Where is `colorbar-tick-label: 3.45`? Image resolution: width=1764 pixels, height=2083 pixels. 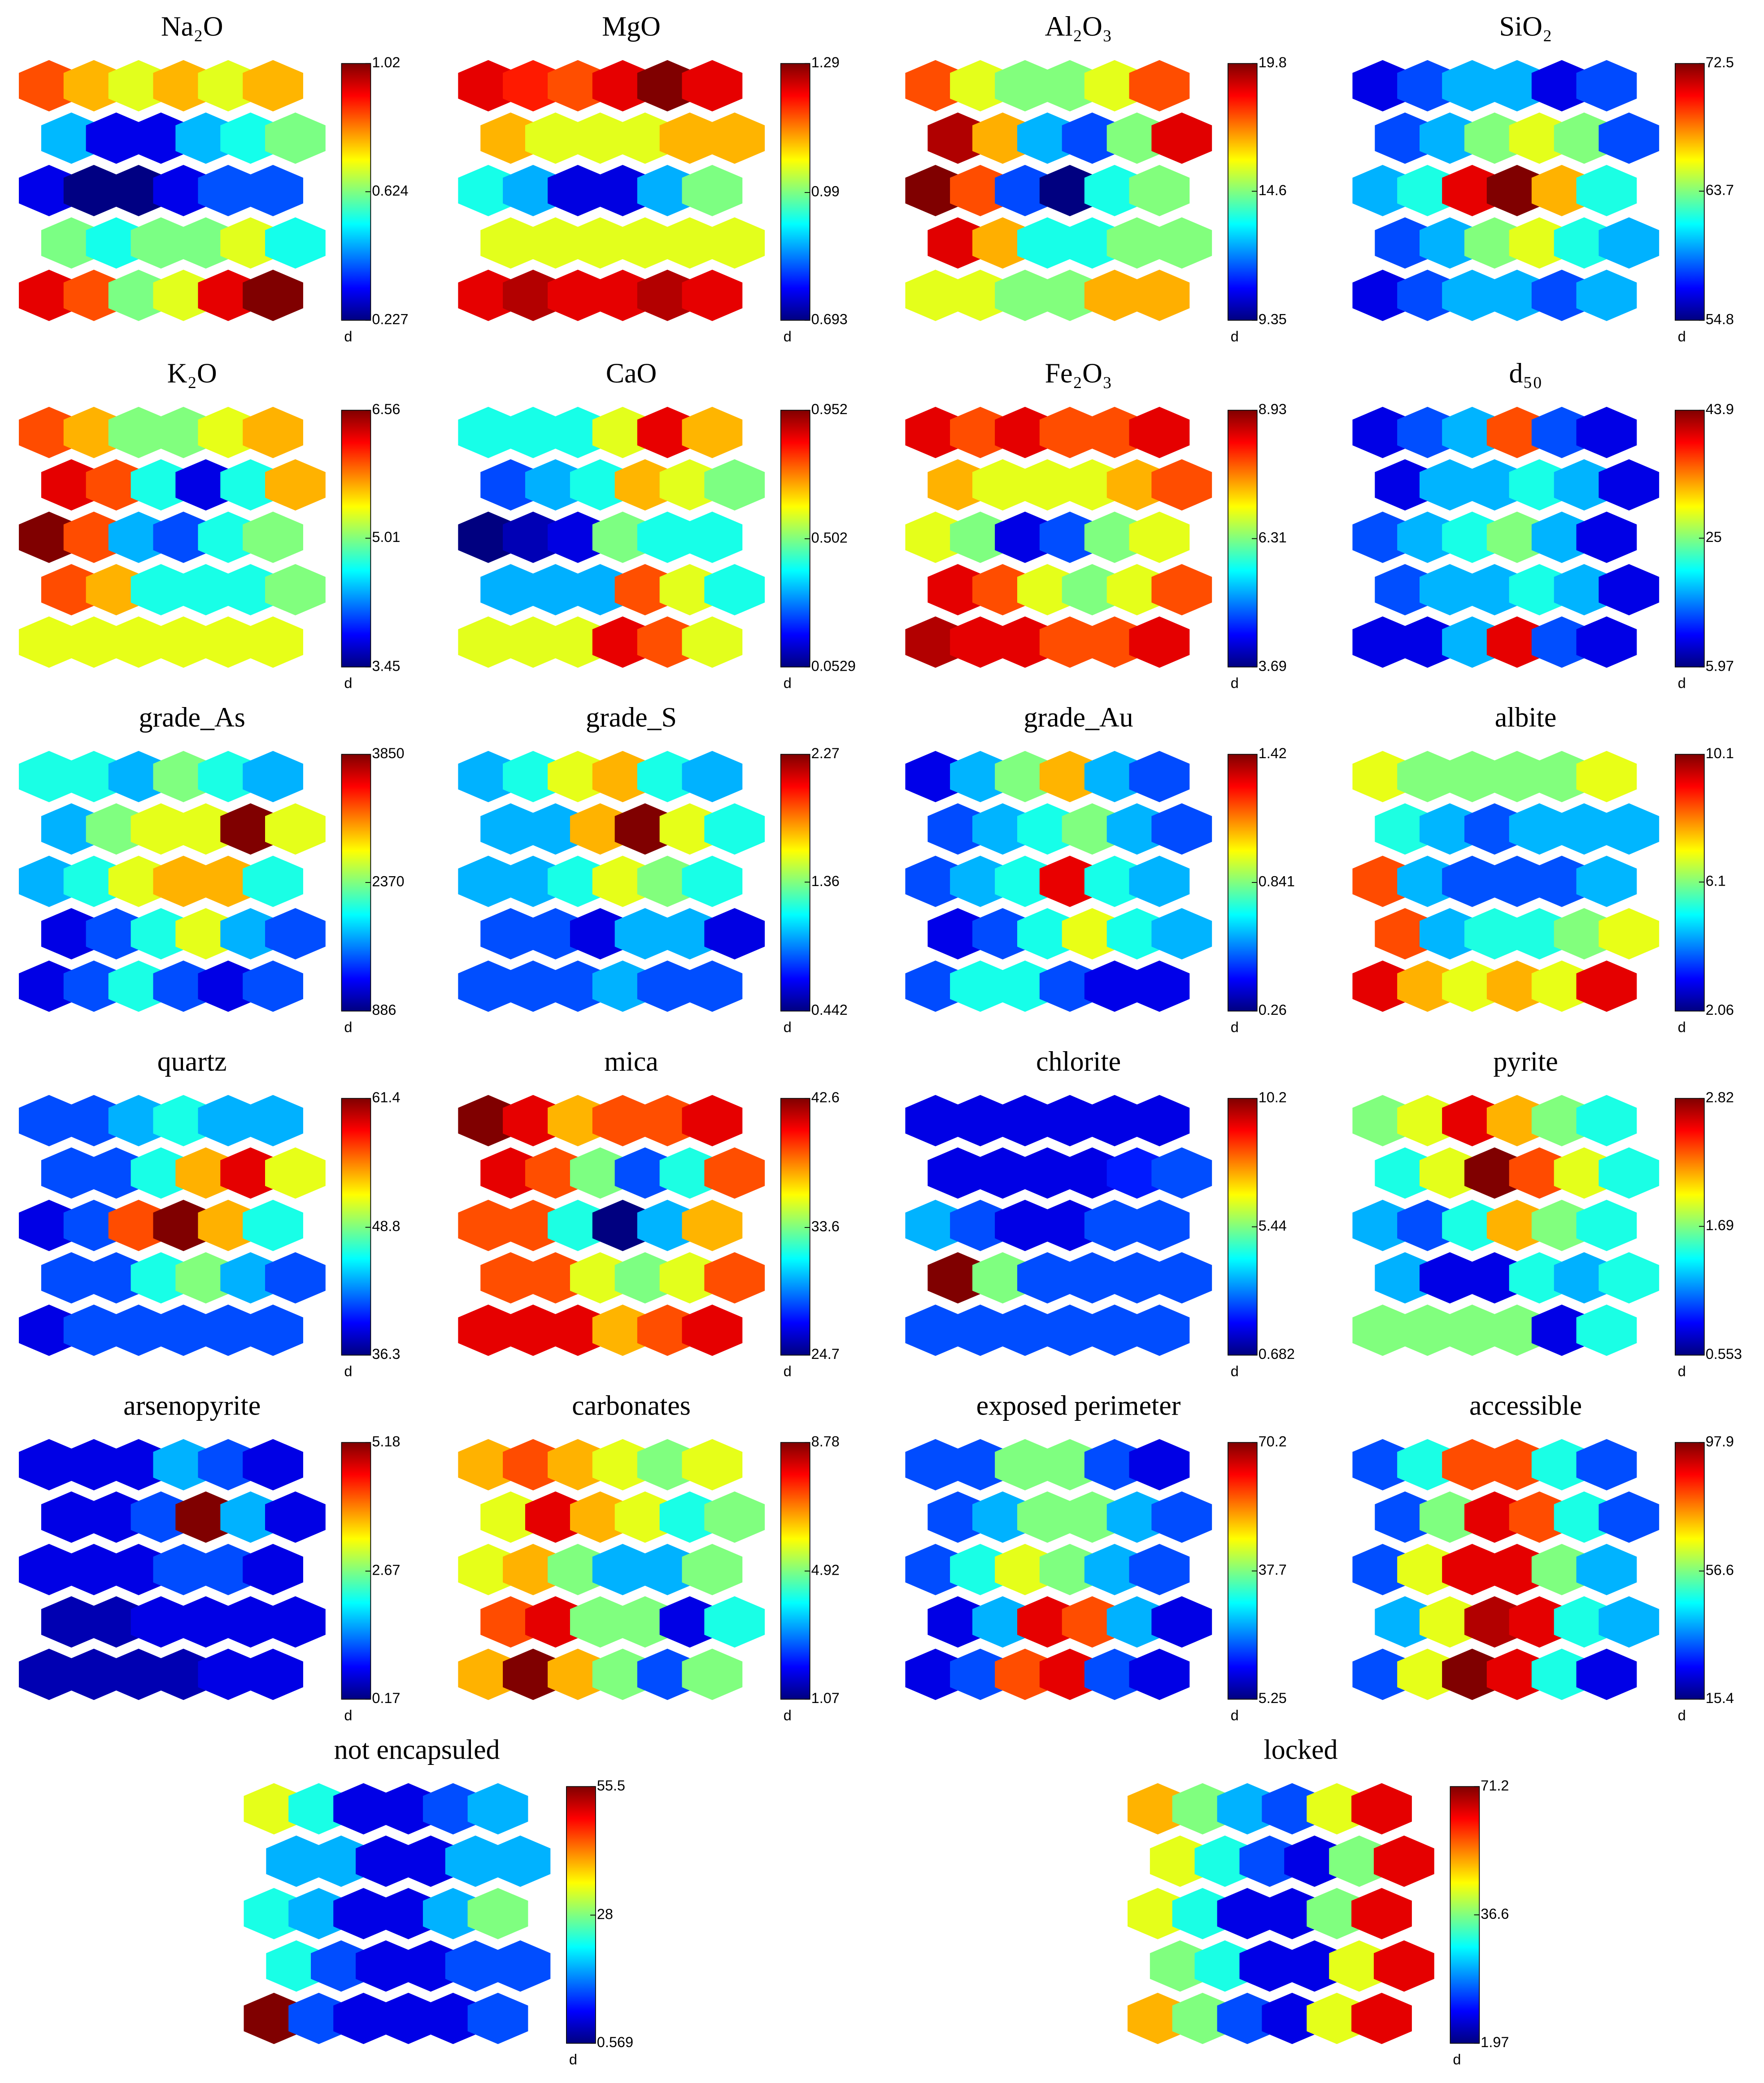 colorbar-tick-label: 3.45 is located at coordinates (386, 666).